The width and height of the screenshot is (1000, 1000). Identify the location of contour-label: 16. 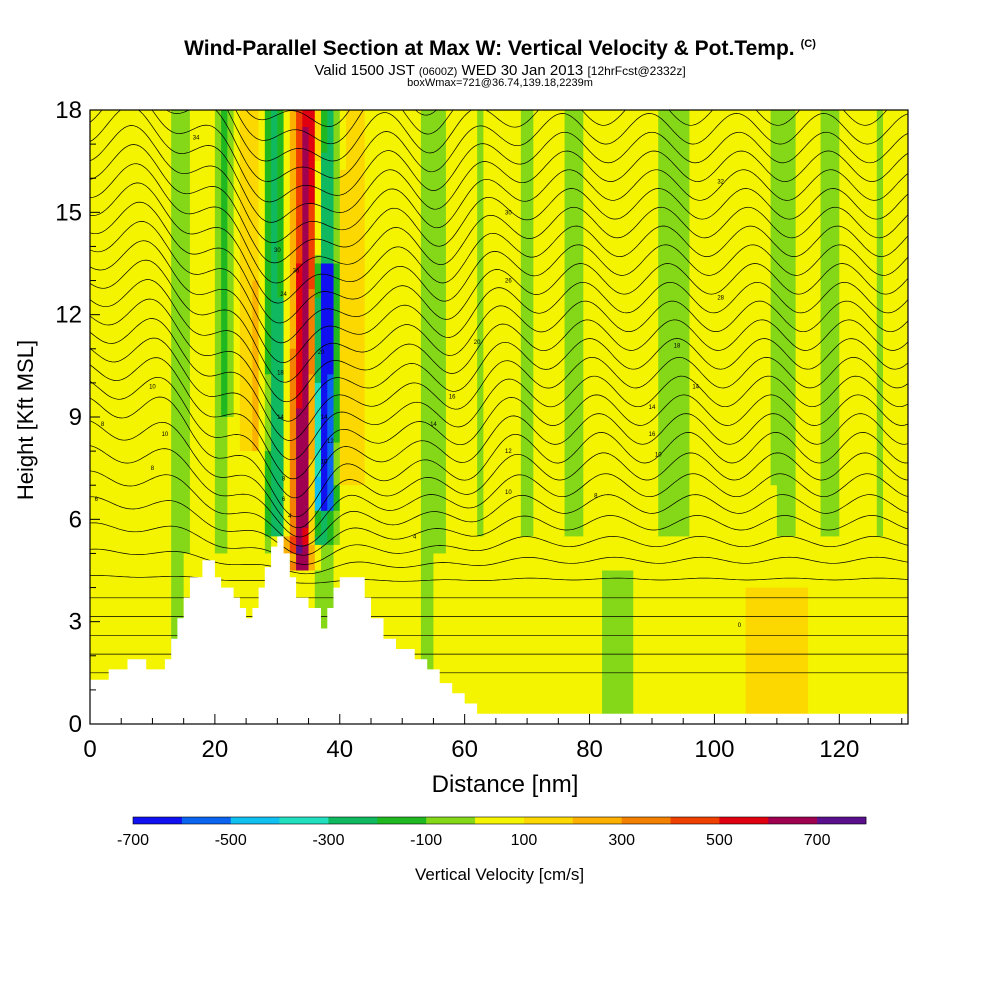
(452, 398).